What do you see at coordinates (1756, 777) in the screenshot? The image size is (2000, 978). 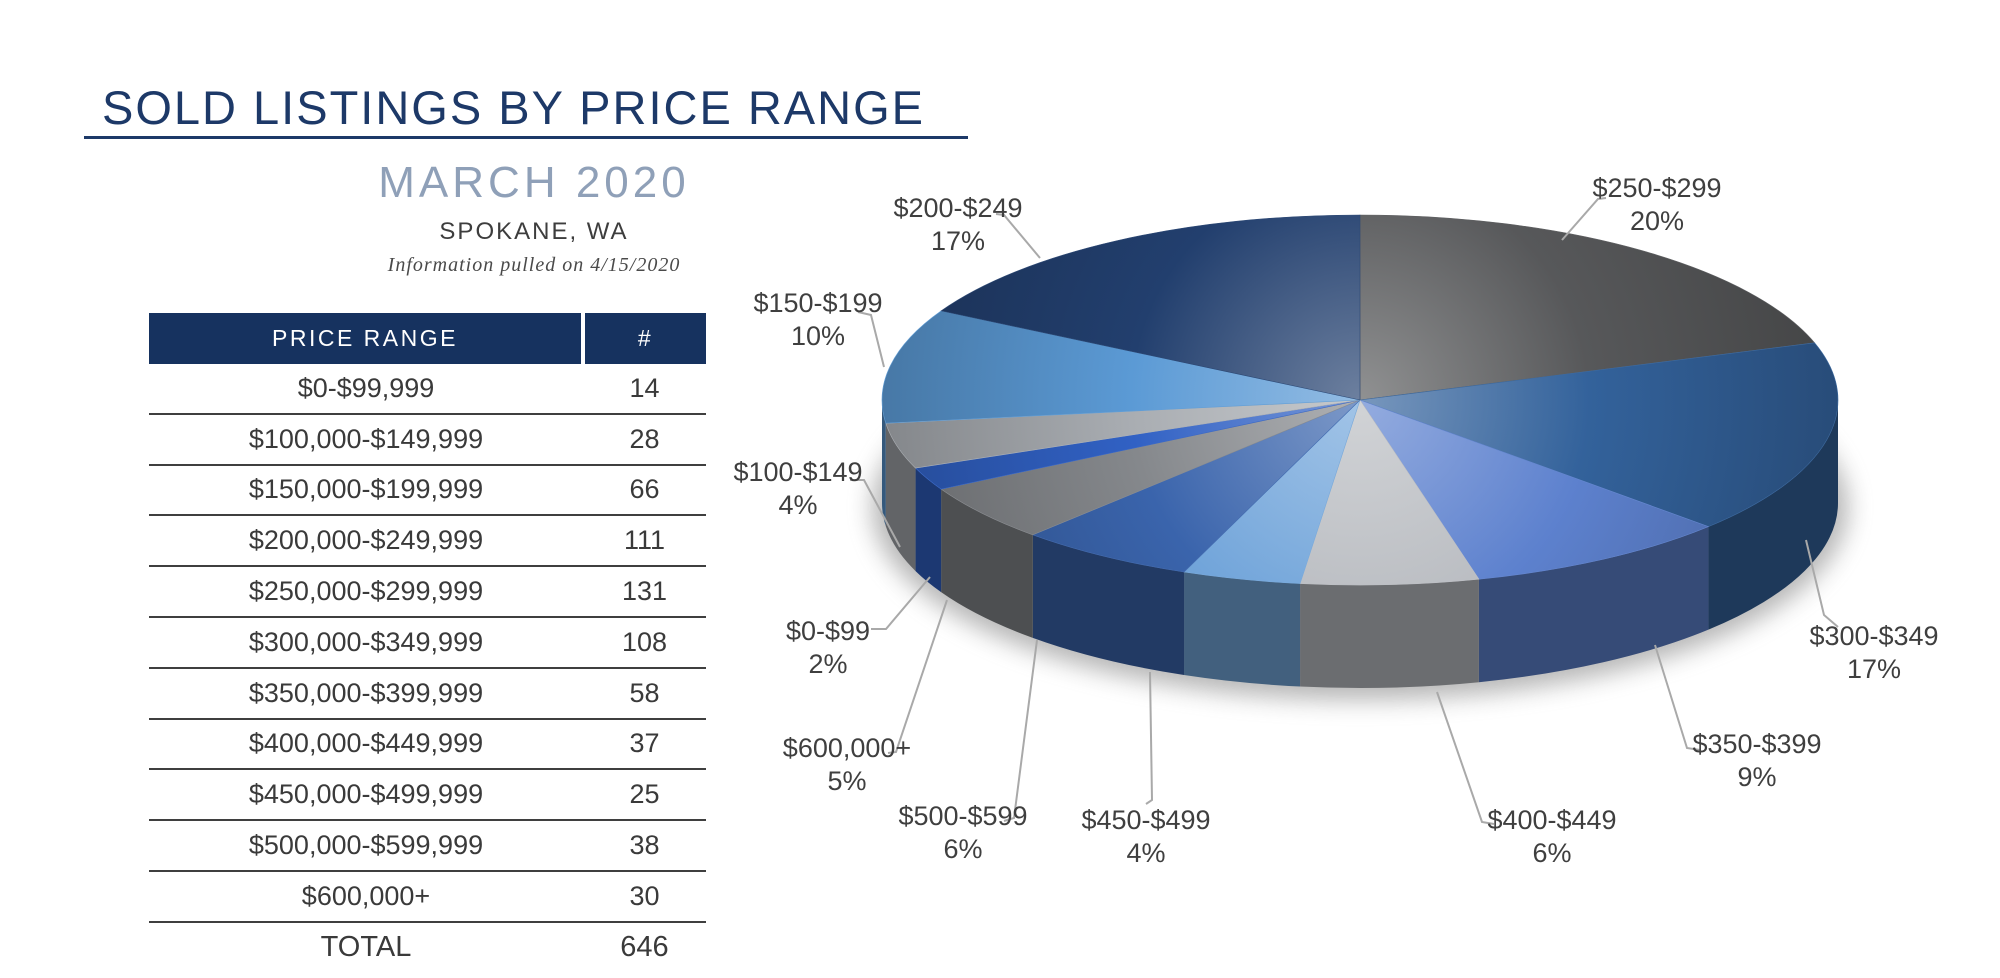 I see `pie-label-percent: 9%` at bounding box center [1756, 777].